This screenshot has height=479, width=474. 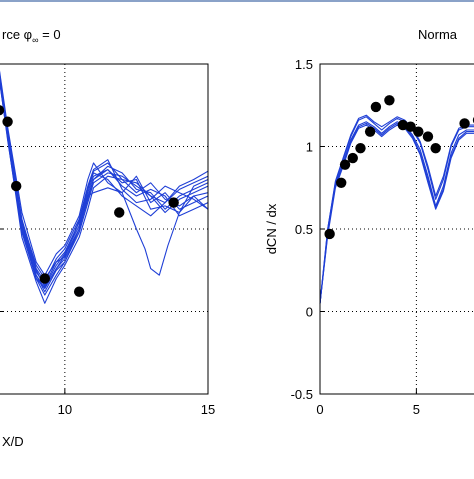 What do you see at coordinates (271, 228) in the screenshot?
I see `right-y-axis-label: dCN / dx` at bounding box center [271, 228].